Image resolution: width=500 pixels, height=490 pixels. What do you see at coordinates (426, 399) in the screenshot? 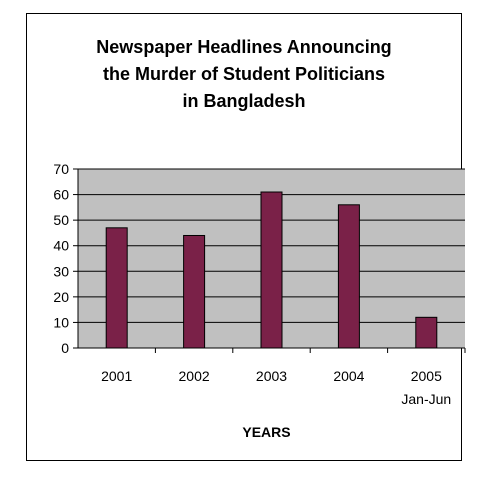
I see `x-tick-sublabel: Jan-Jun` at bounding box center [426, 399].